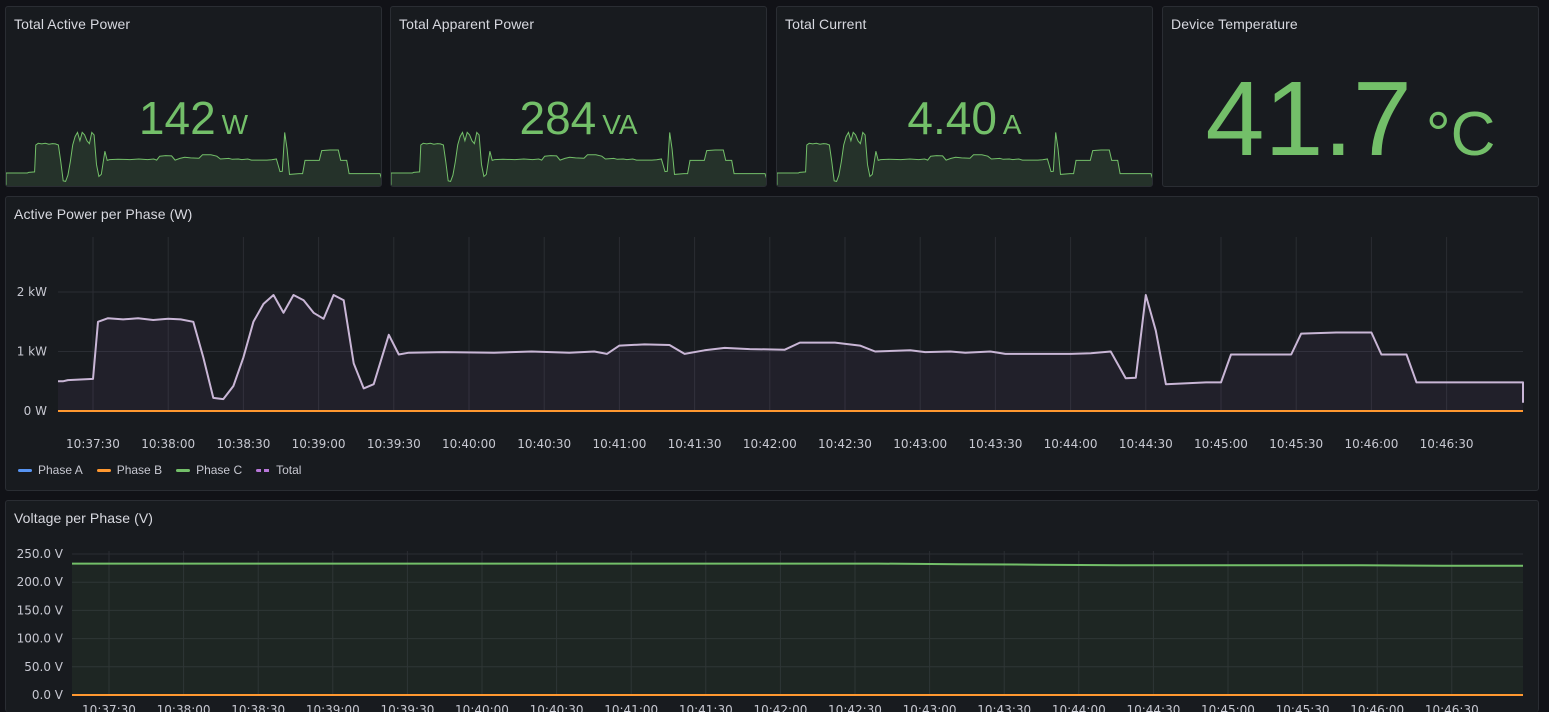 The height and width of the screenshot is (712, 1549). What do you see at coordinates (35, 411) in the screenshot?
I see `y-tick-label: 0 W` at bounding box center [35, 411].